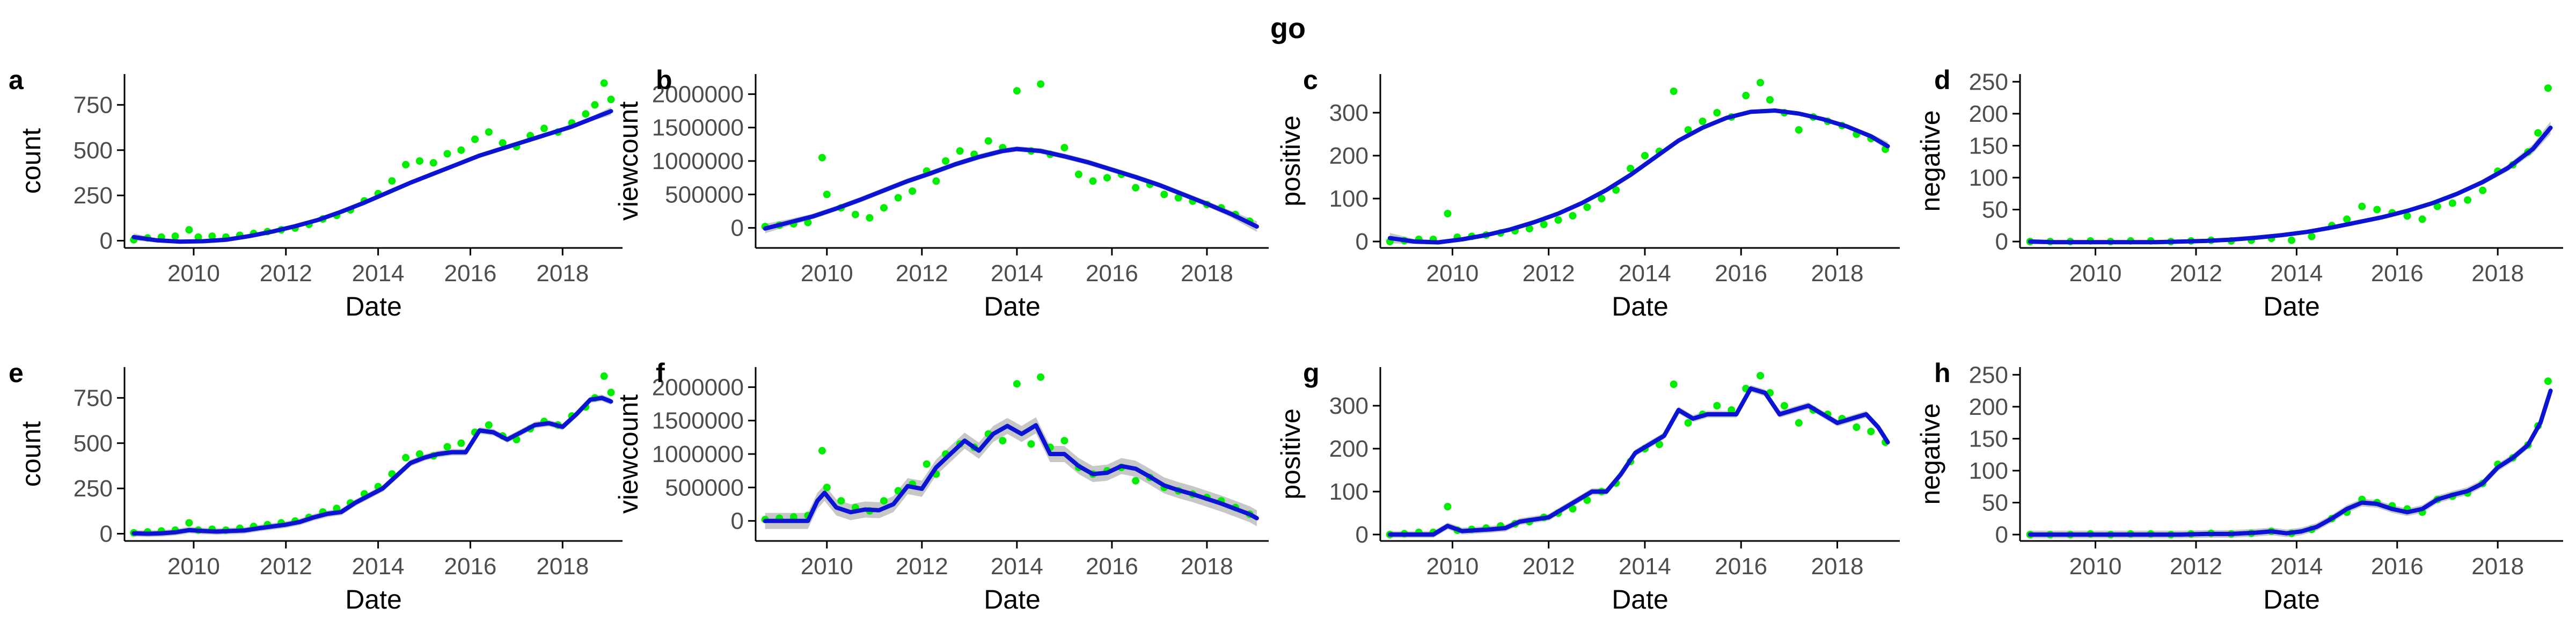 The image size is (2576, 644). I want to click on y-axis-label: positive, so click(1291, 161).